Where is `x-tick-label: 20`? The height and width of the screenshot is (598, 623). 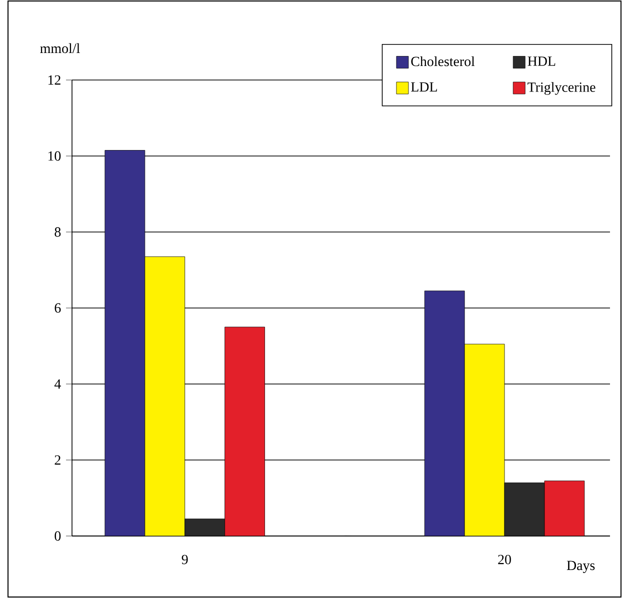 x-tick-label: 20 is located at coordinates (504, 559).